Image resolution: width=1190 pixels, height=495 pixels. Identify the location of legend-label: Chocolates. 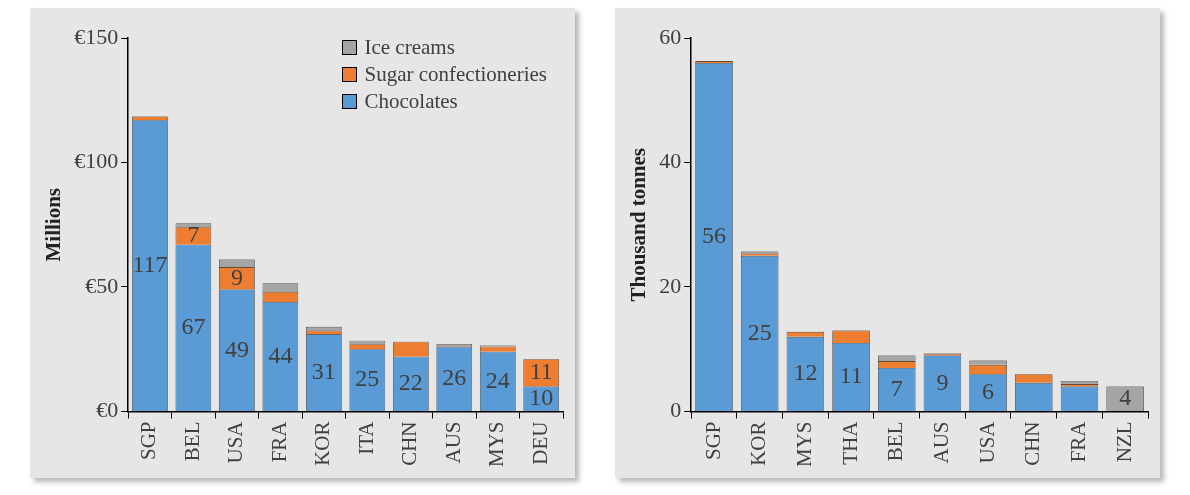
(411, 101).